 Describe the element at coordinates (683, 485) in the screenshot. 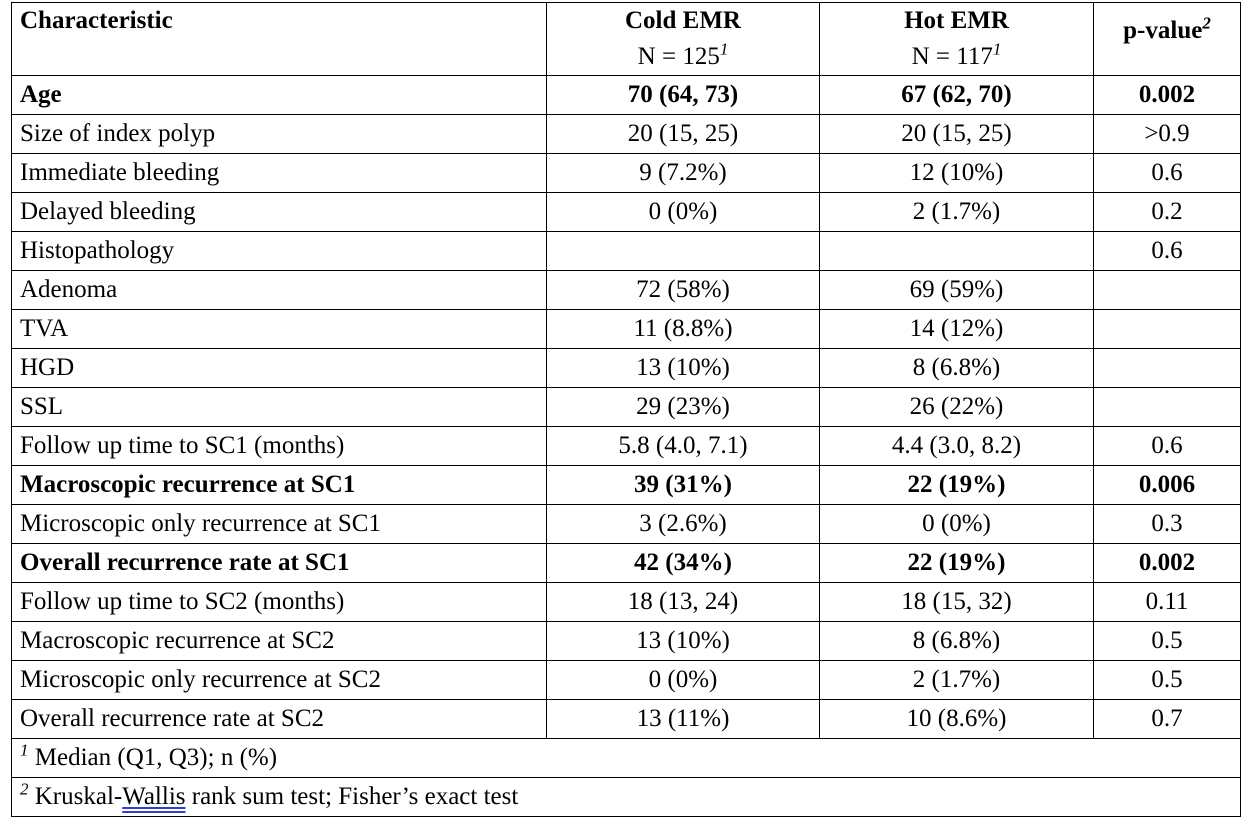

I see `row-cold-value: 39 (31%)` at that location.